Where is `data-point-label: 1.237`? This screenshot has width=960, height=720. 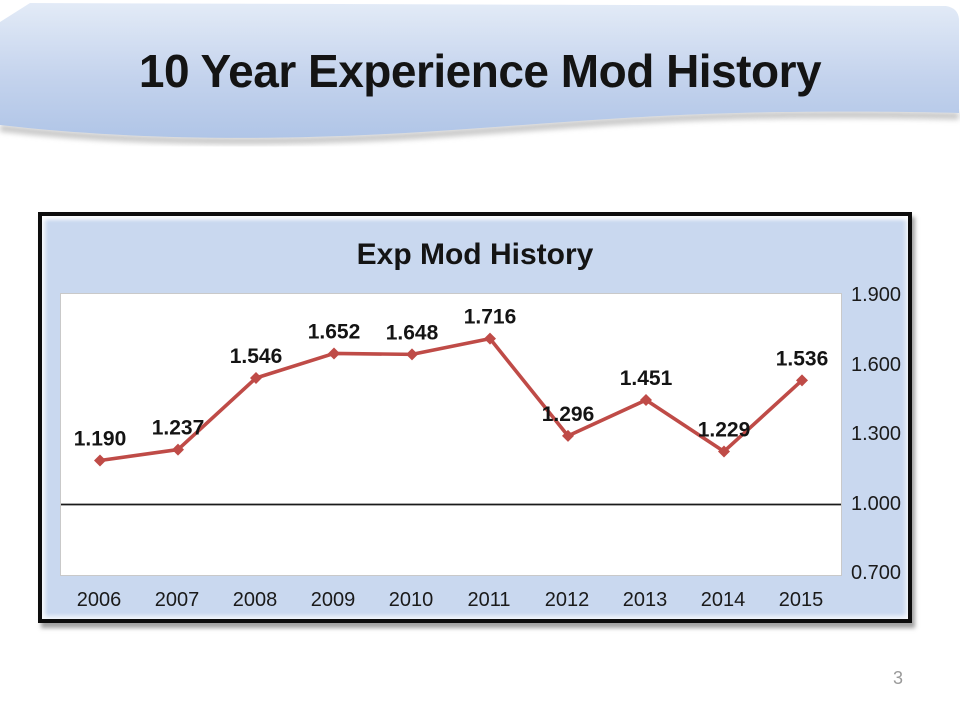 data-point-label: 1.237 is located at coordinates (178, 428).